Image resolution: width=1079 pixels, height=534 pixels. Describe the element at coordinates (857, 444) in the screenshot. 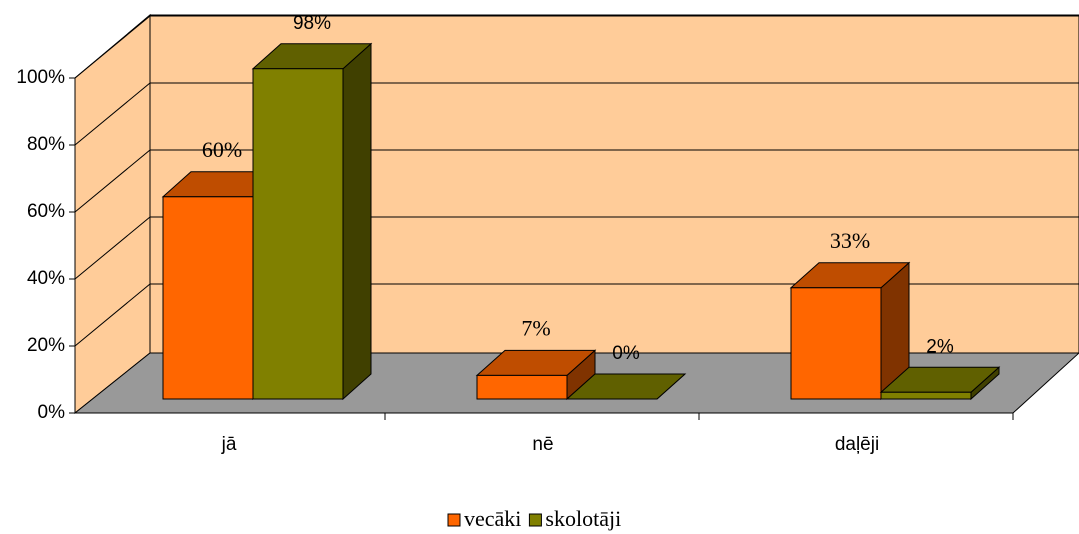

I see `x-tick-label: daļēji` at that location.